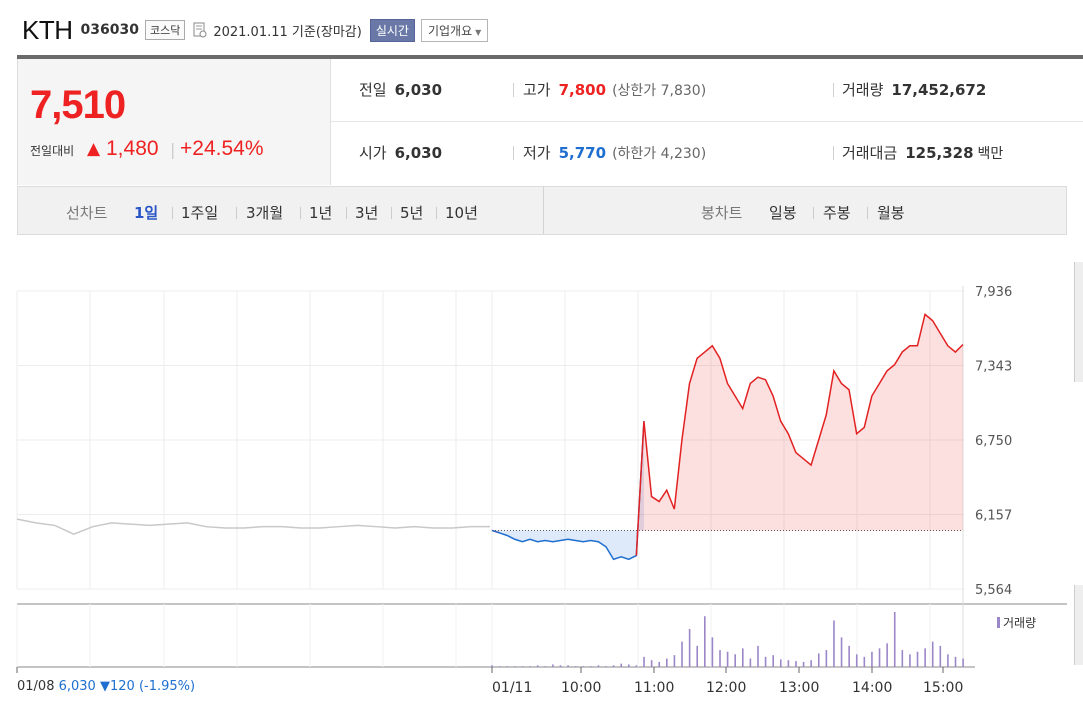 Image resolution: width=1083 pixels, height=702 pixels. I want to click on x-tick-label: 11:00, so click(654, 688).